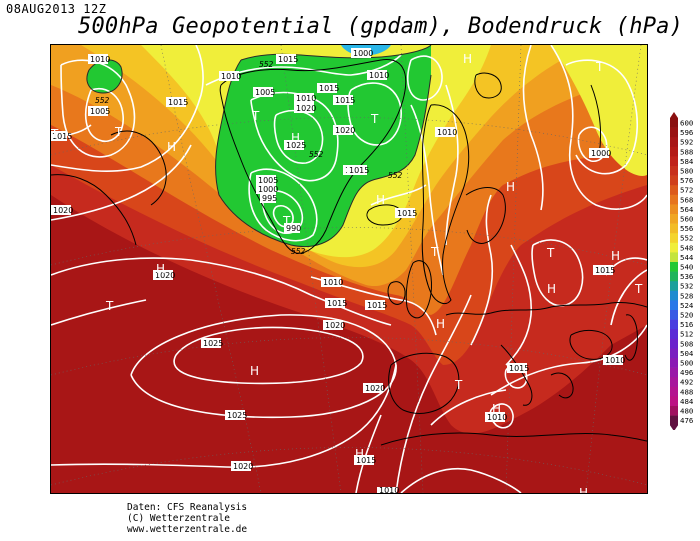 Image resolution: width=700 pixels, height=541 pixels. I want to click on coast-canada, so click(94, 210).